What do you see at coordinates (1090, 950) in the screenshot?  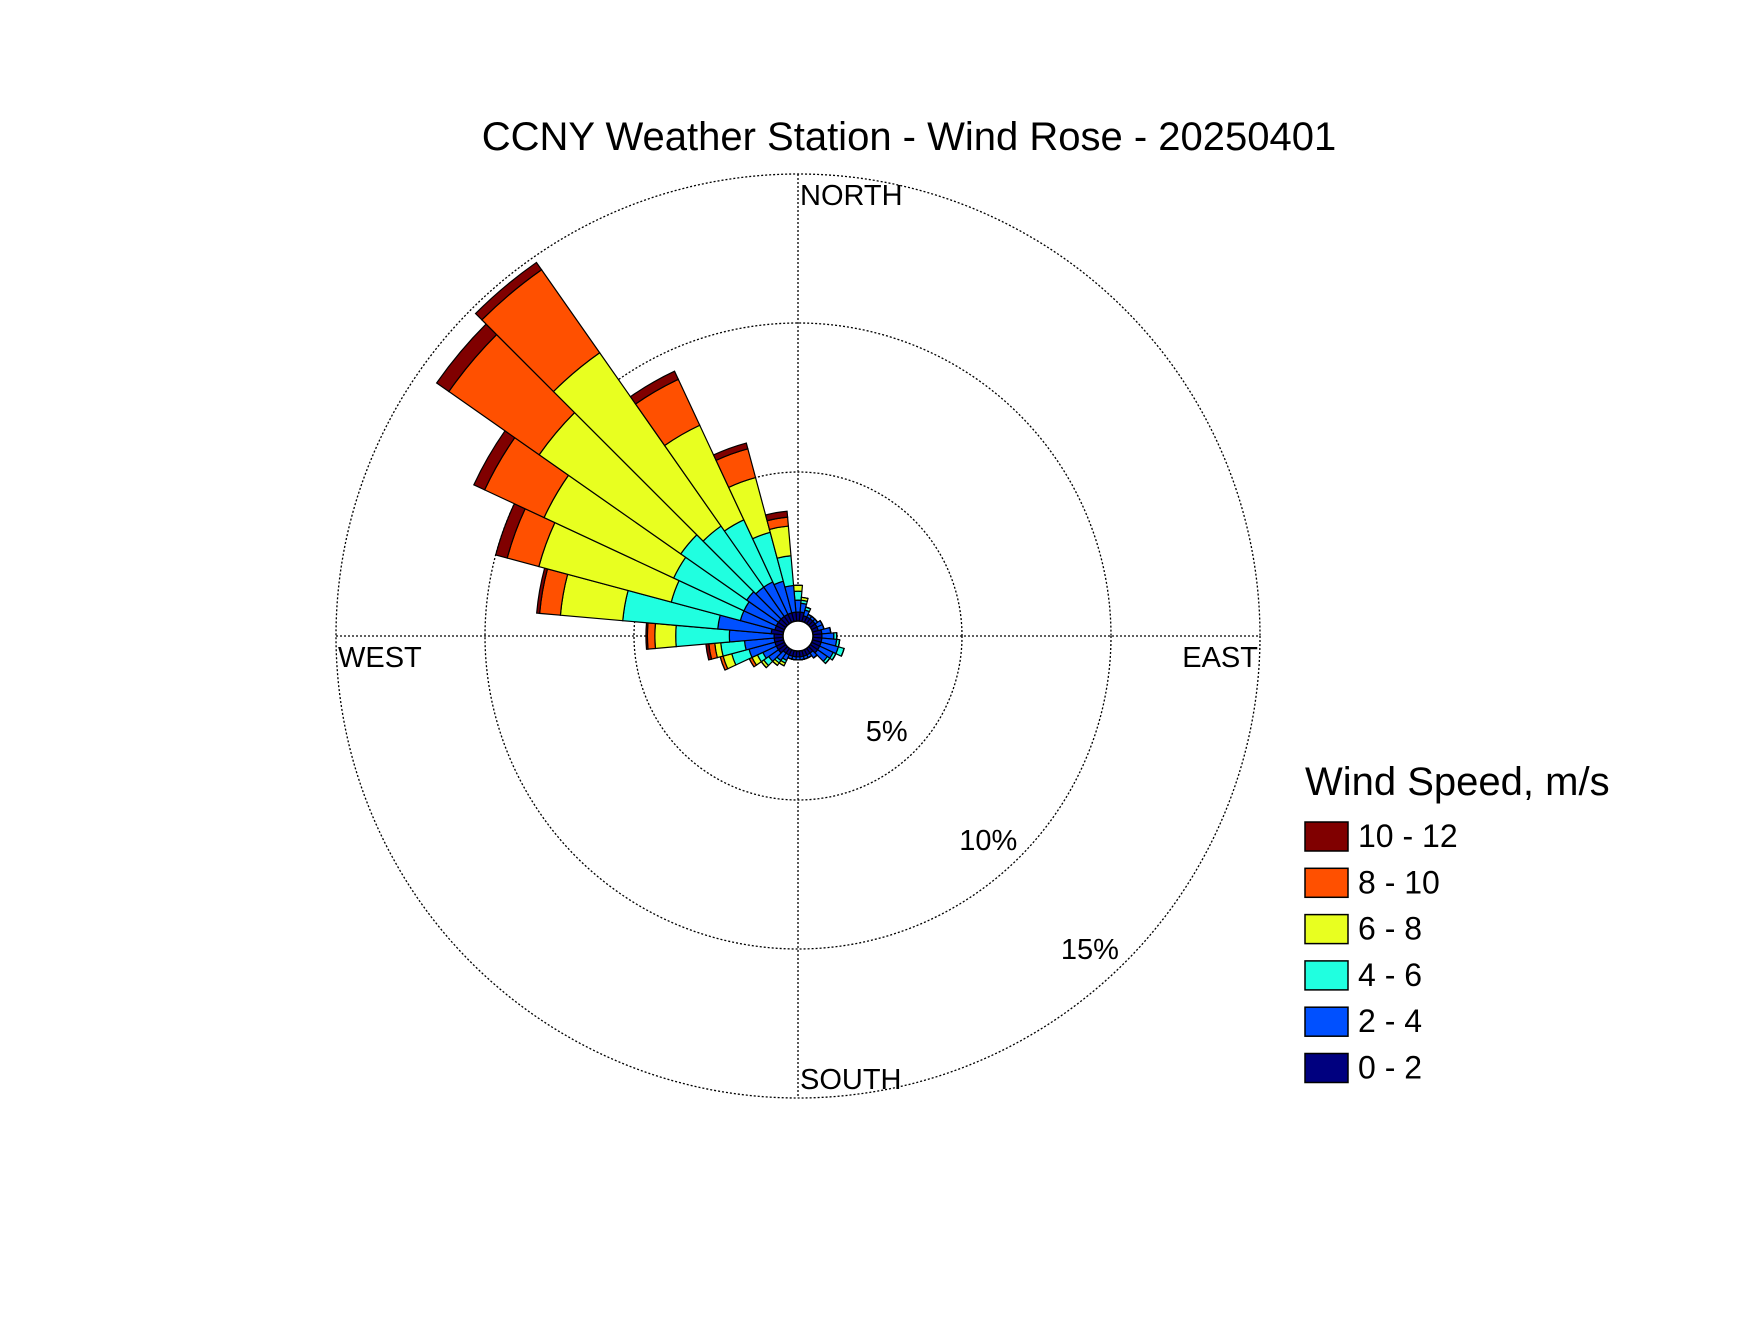 I see `ring-label: 15%` at bounding box center [1090, 950].